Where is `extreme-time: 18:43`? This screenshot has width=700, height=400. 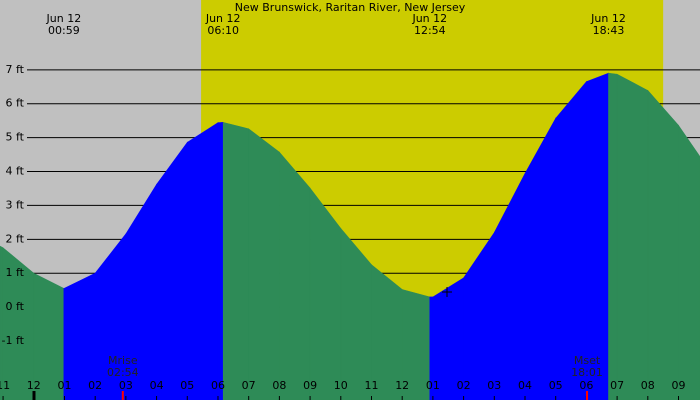 extreme-time: 18:43 is located at coordinates (609, 30).